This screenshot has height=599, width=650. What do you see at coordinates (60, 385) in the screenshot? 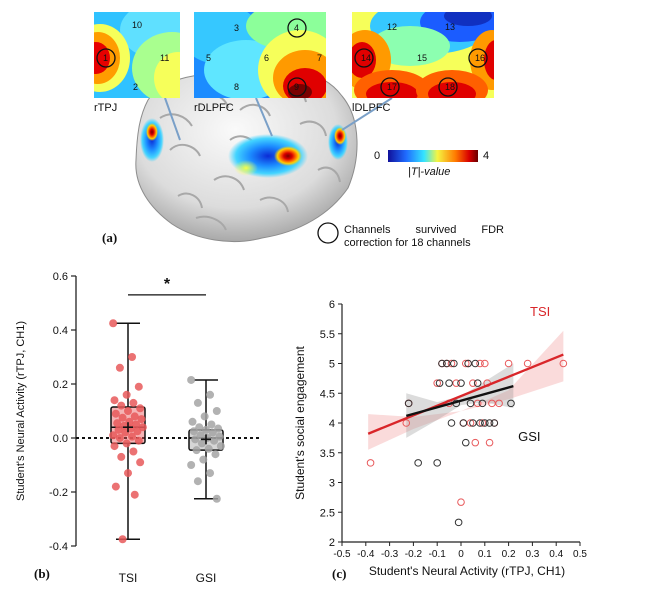
I see `y-tick-label: 0.2` at bounding box center [60, 385].